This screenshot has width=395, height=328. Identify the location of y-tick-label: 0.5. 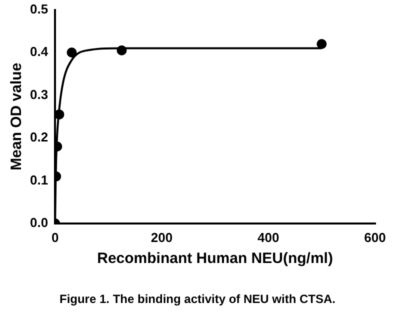
(39, 8).